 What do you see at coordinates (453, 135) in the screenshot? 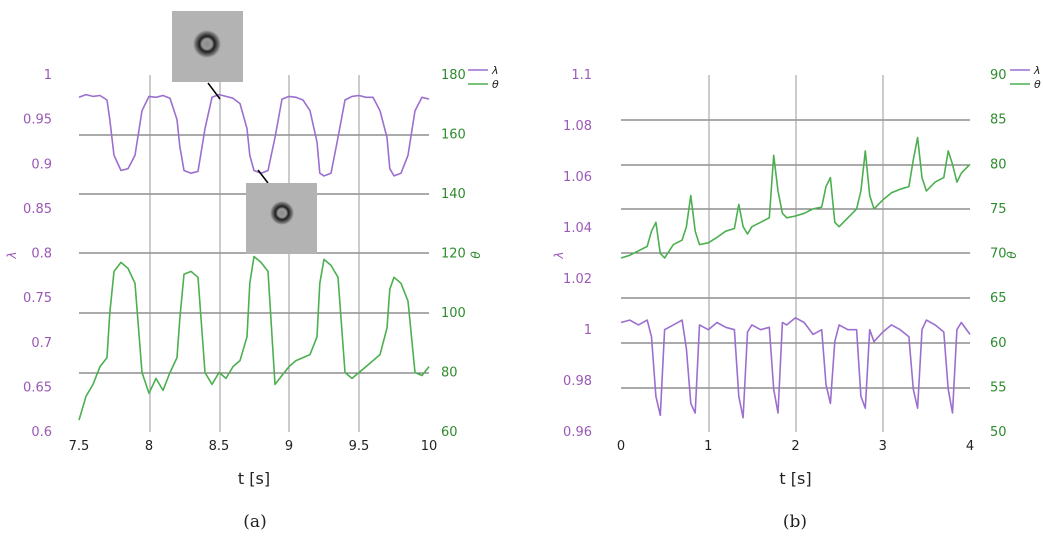
I see `y-right-tick-label: 160` at bounding box center [453, 135].